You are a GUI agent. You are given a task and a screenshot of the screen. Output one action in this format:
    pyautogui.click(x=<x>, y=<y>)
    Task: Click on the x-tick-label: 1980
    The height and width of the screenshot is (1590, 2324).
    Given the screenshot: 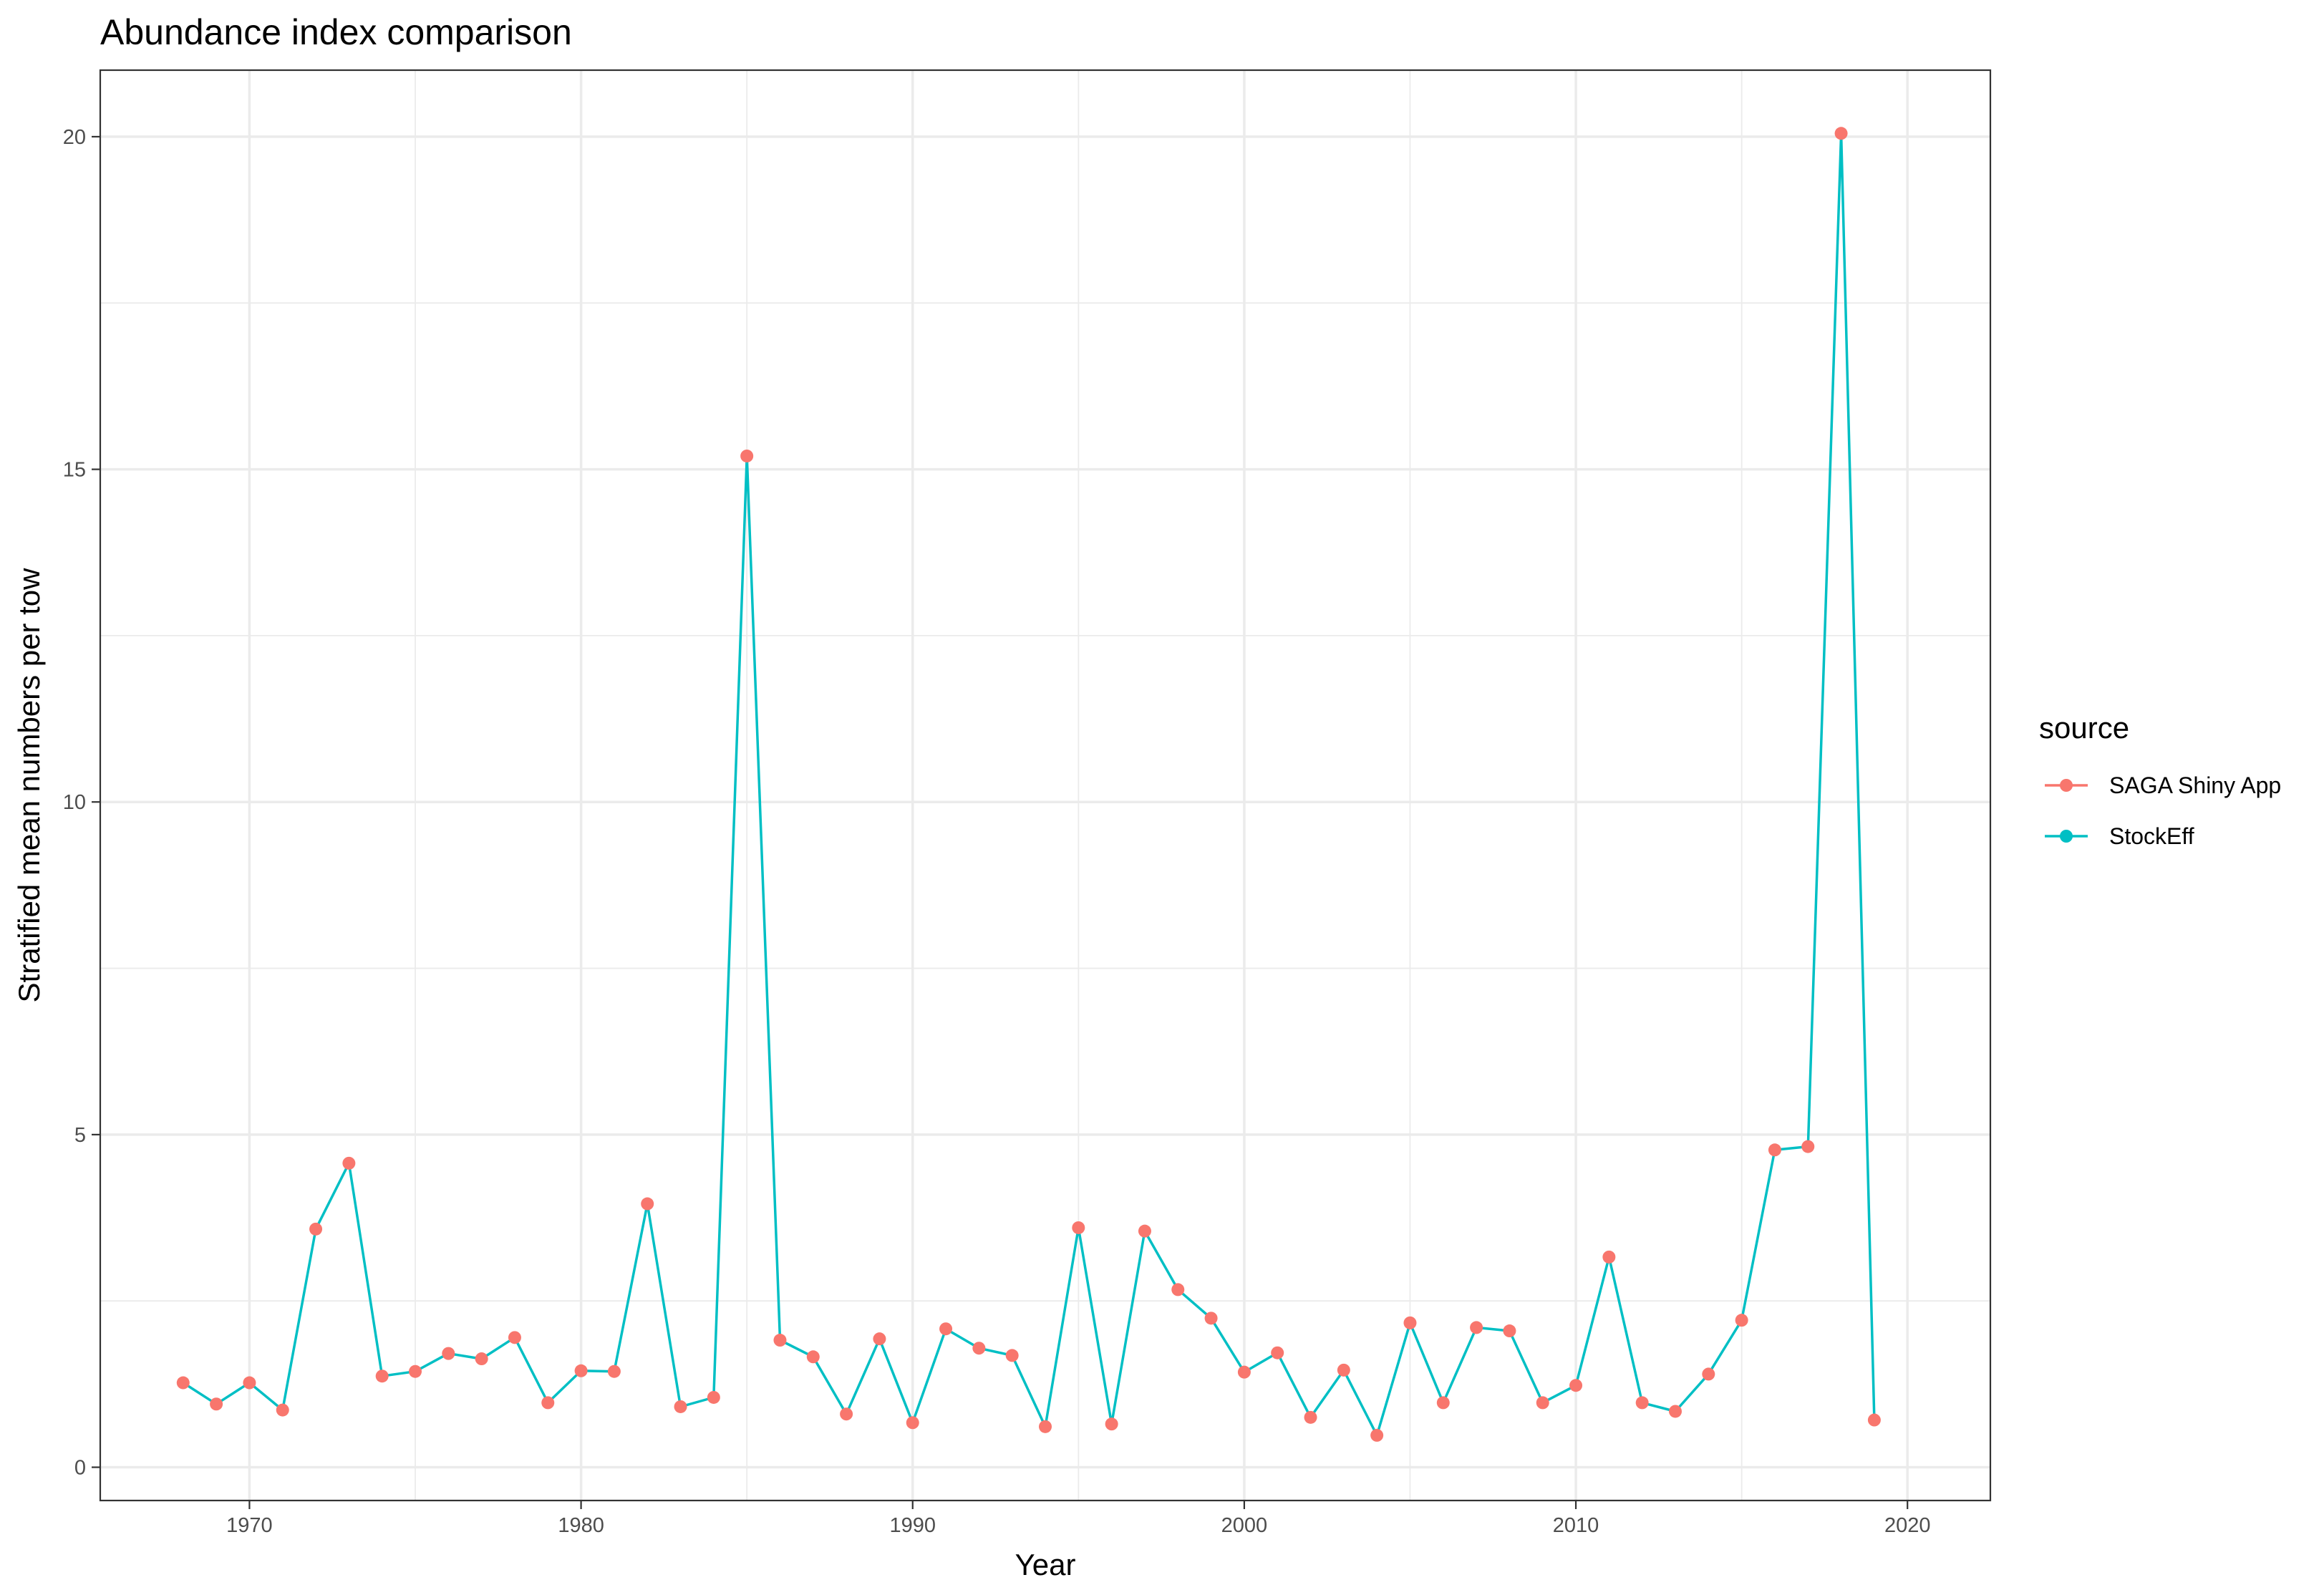 What is the action you would take?
    pyautogui.click(x=581, y=1525)
    